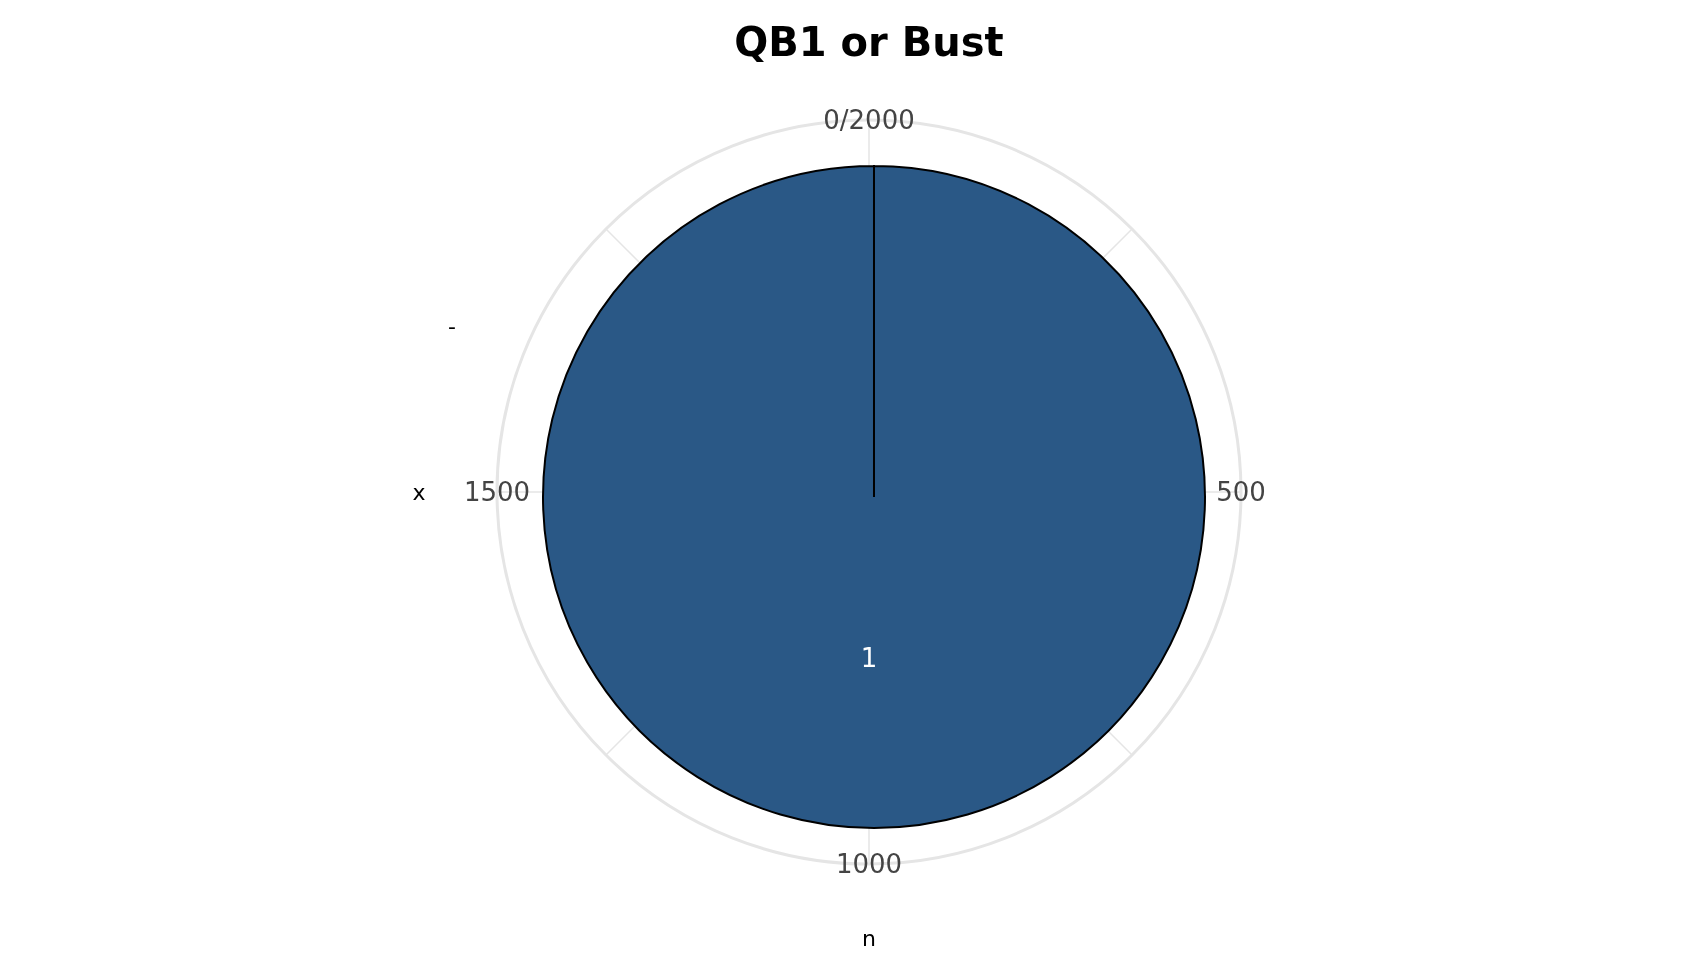 The image size is (1691, 969). What do you see at coordinates (869, 657) in the screenshot?
I see `text: 1` at bounding box center [869, 657].